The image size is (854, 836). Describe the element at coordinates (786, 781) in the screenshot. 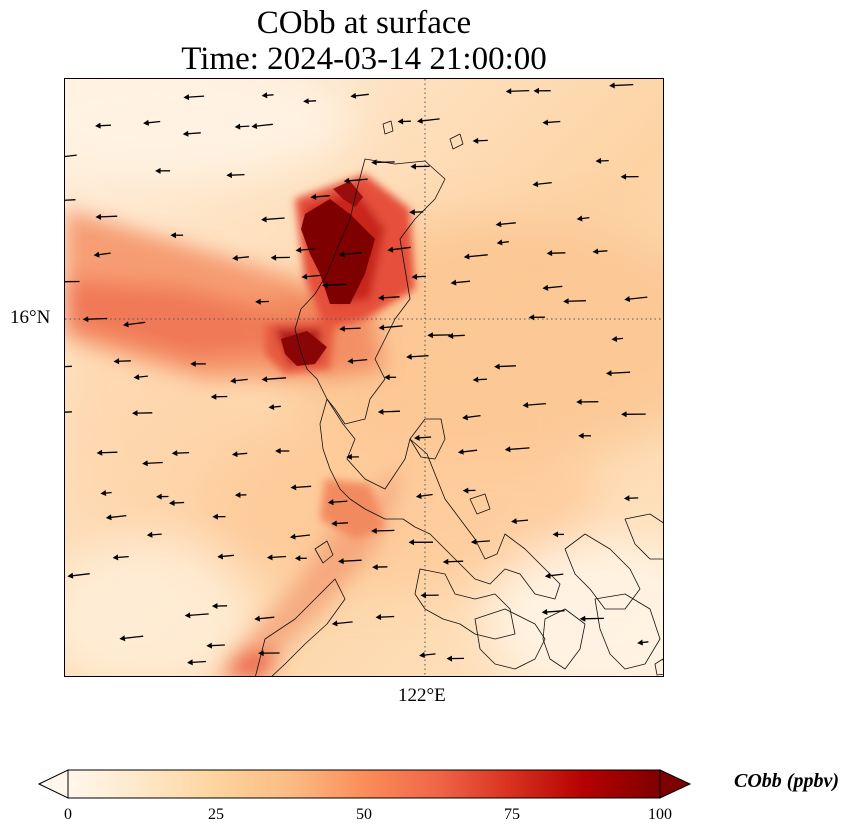

I see `colorbar-label: CObb (ppbv)` at that location.